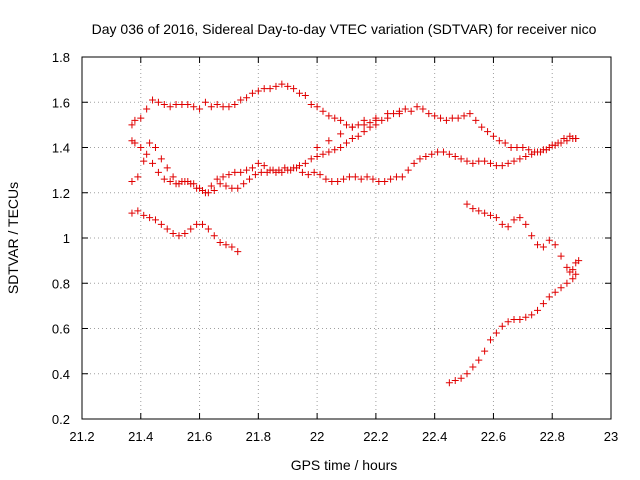 The width and height of the screenshot is (640, 480). I want to click on x-tick-label: 22.2, so click(375, 436).